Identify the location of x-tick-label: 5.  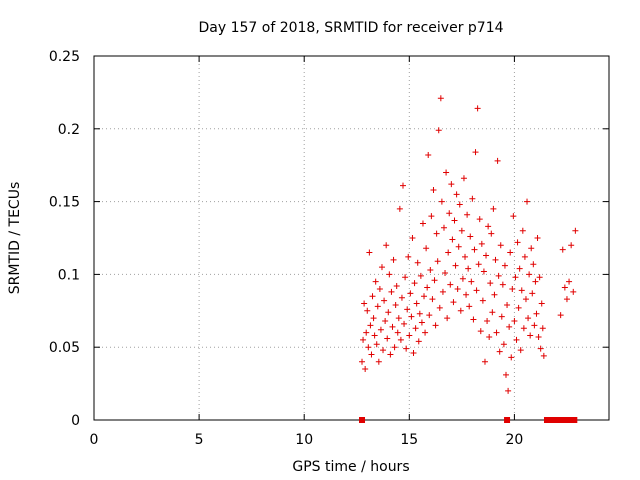
(199, 440).